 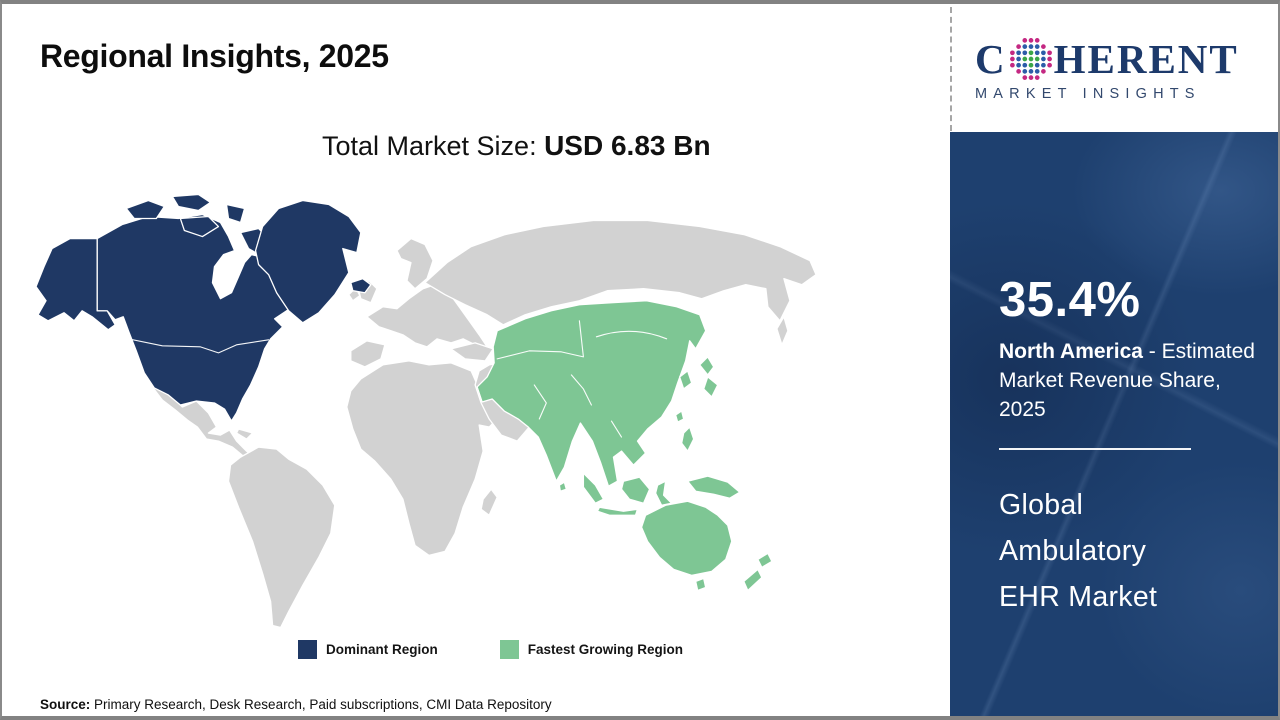 I want to click on region-sulawesi, so click(x=663, y=493).